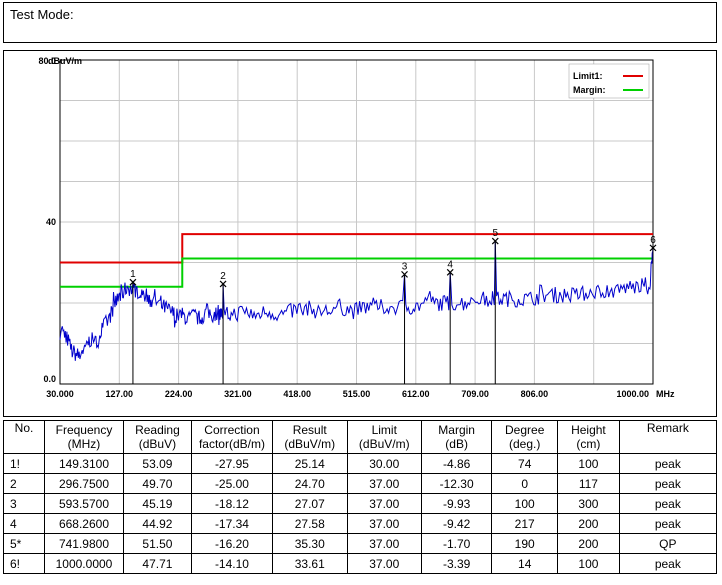 Image resolution: width=722 pixels, height=585 pixels. Describe the element at coordinates (384, 430) in the screenshot. I see `column-header-line: Limit` at that location.